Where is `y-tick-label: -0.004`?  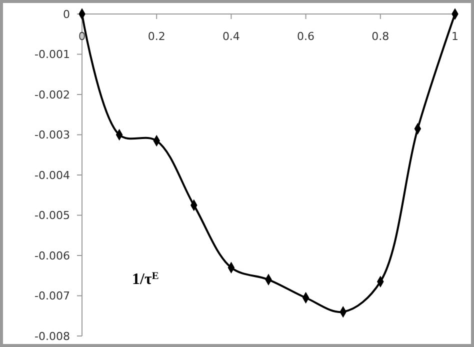 y-tick-label: -0.004 is located at coordinates (52, 175).